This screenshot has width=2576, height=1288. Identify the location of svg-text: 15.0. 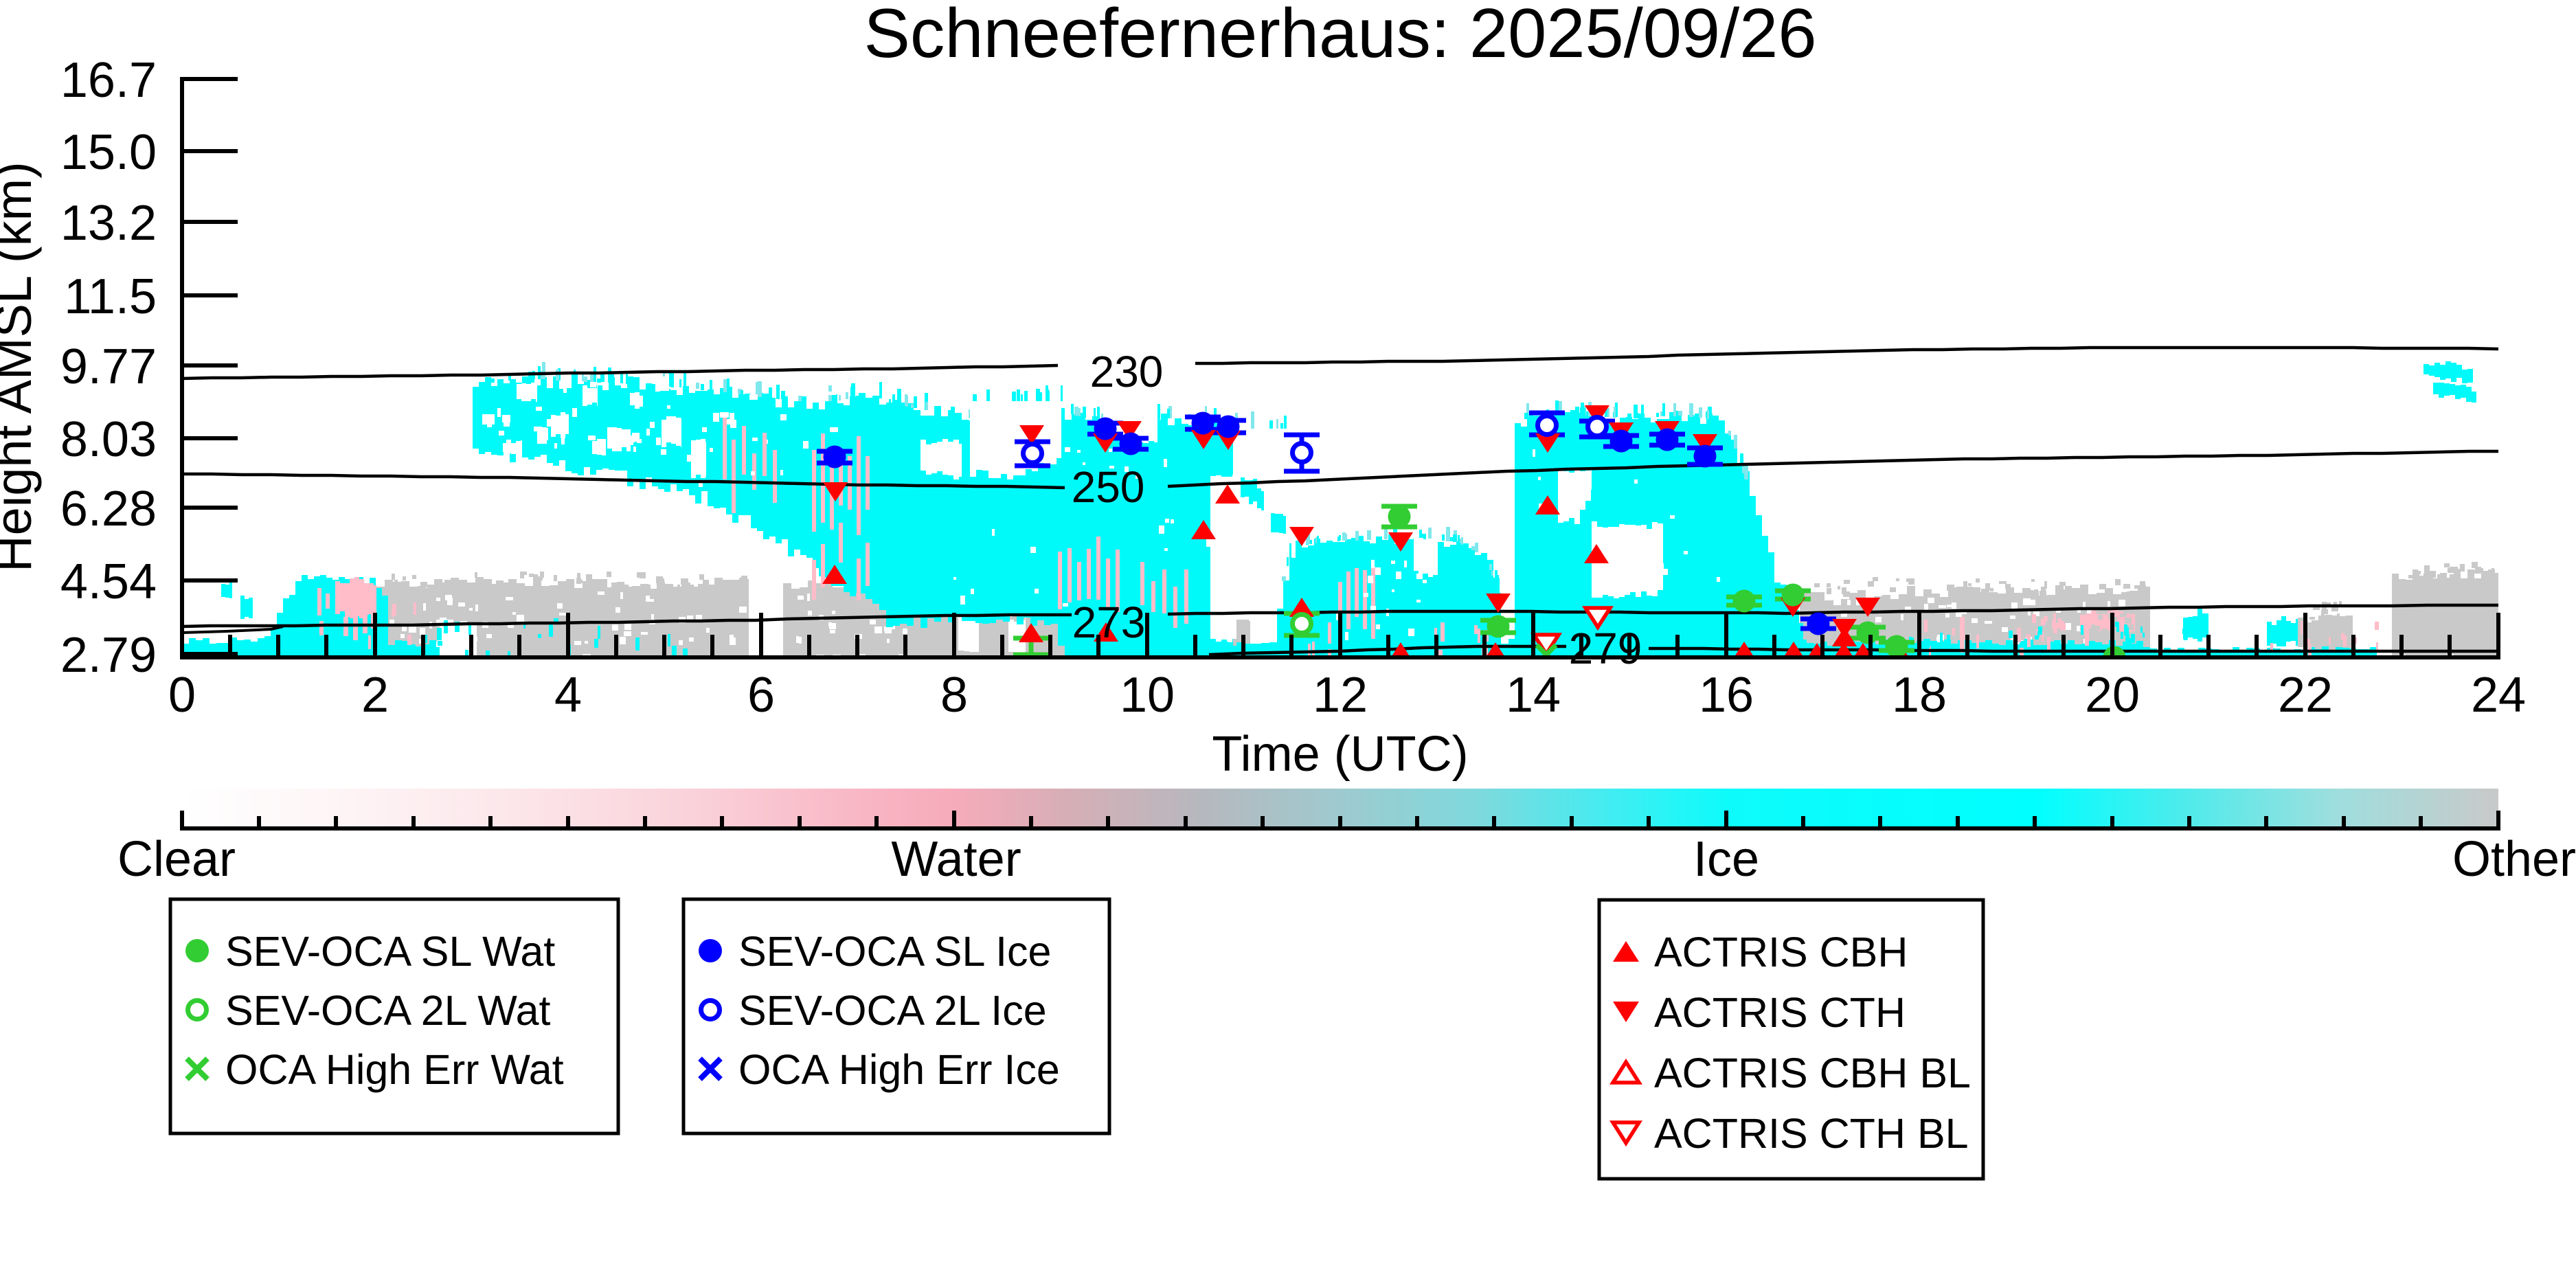
(108, 152).